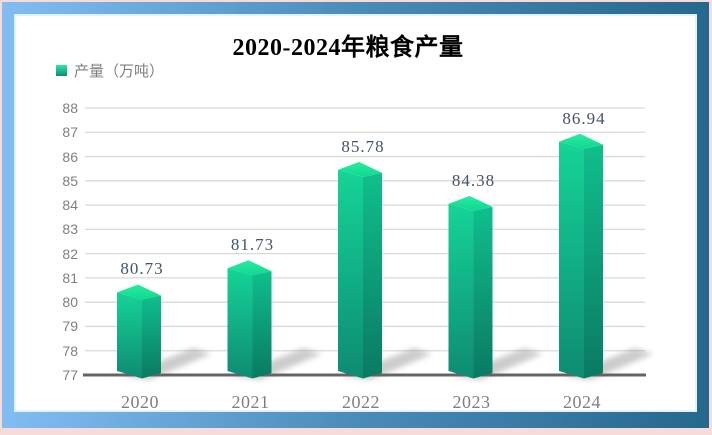 Image resolution: width=712 pixels, height=435 pixels. Describe the element at coordinates (119, 71) in the screenshot. I see `legend-label: 产量（万吨）` at that location.